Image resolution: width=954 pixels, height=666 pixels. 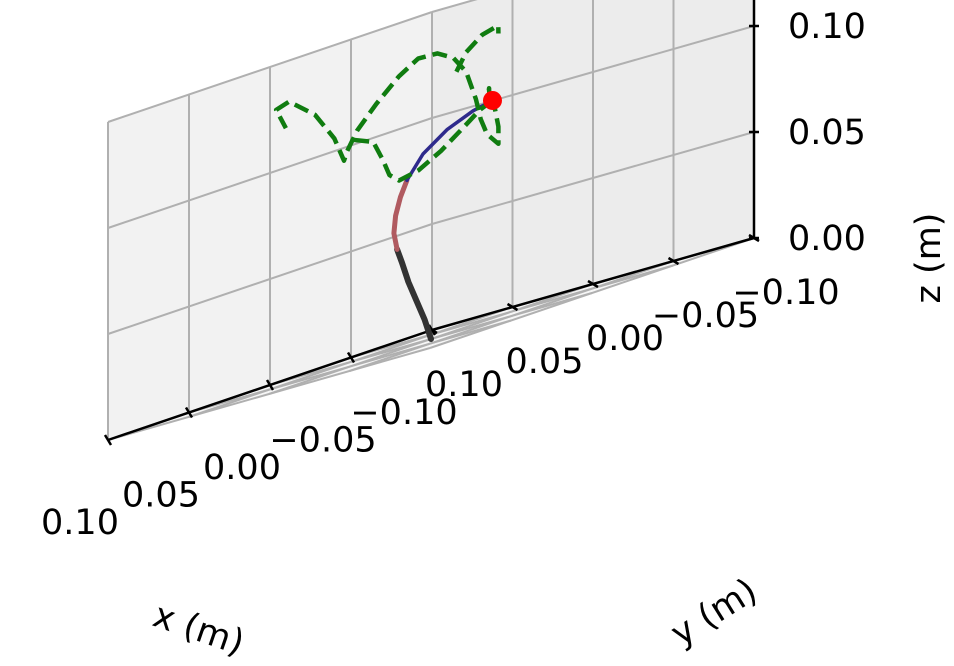 What do you see at coordinates (161, 496) in the screenshot?
I see `x-tick-label: 0.05` at bounding box center [161, 496].